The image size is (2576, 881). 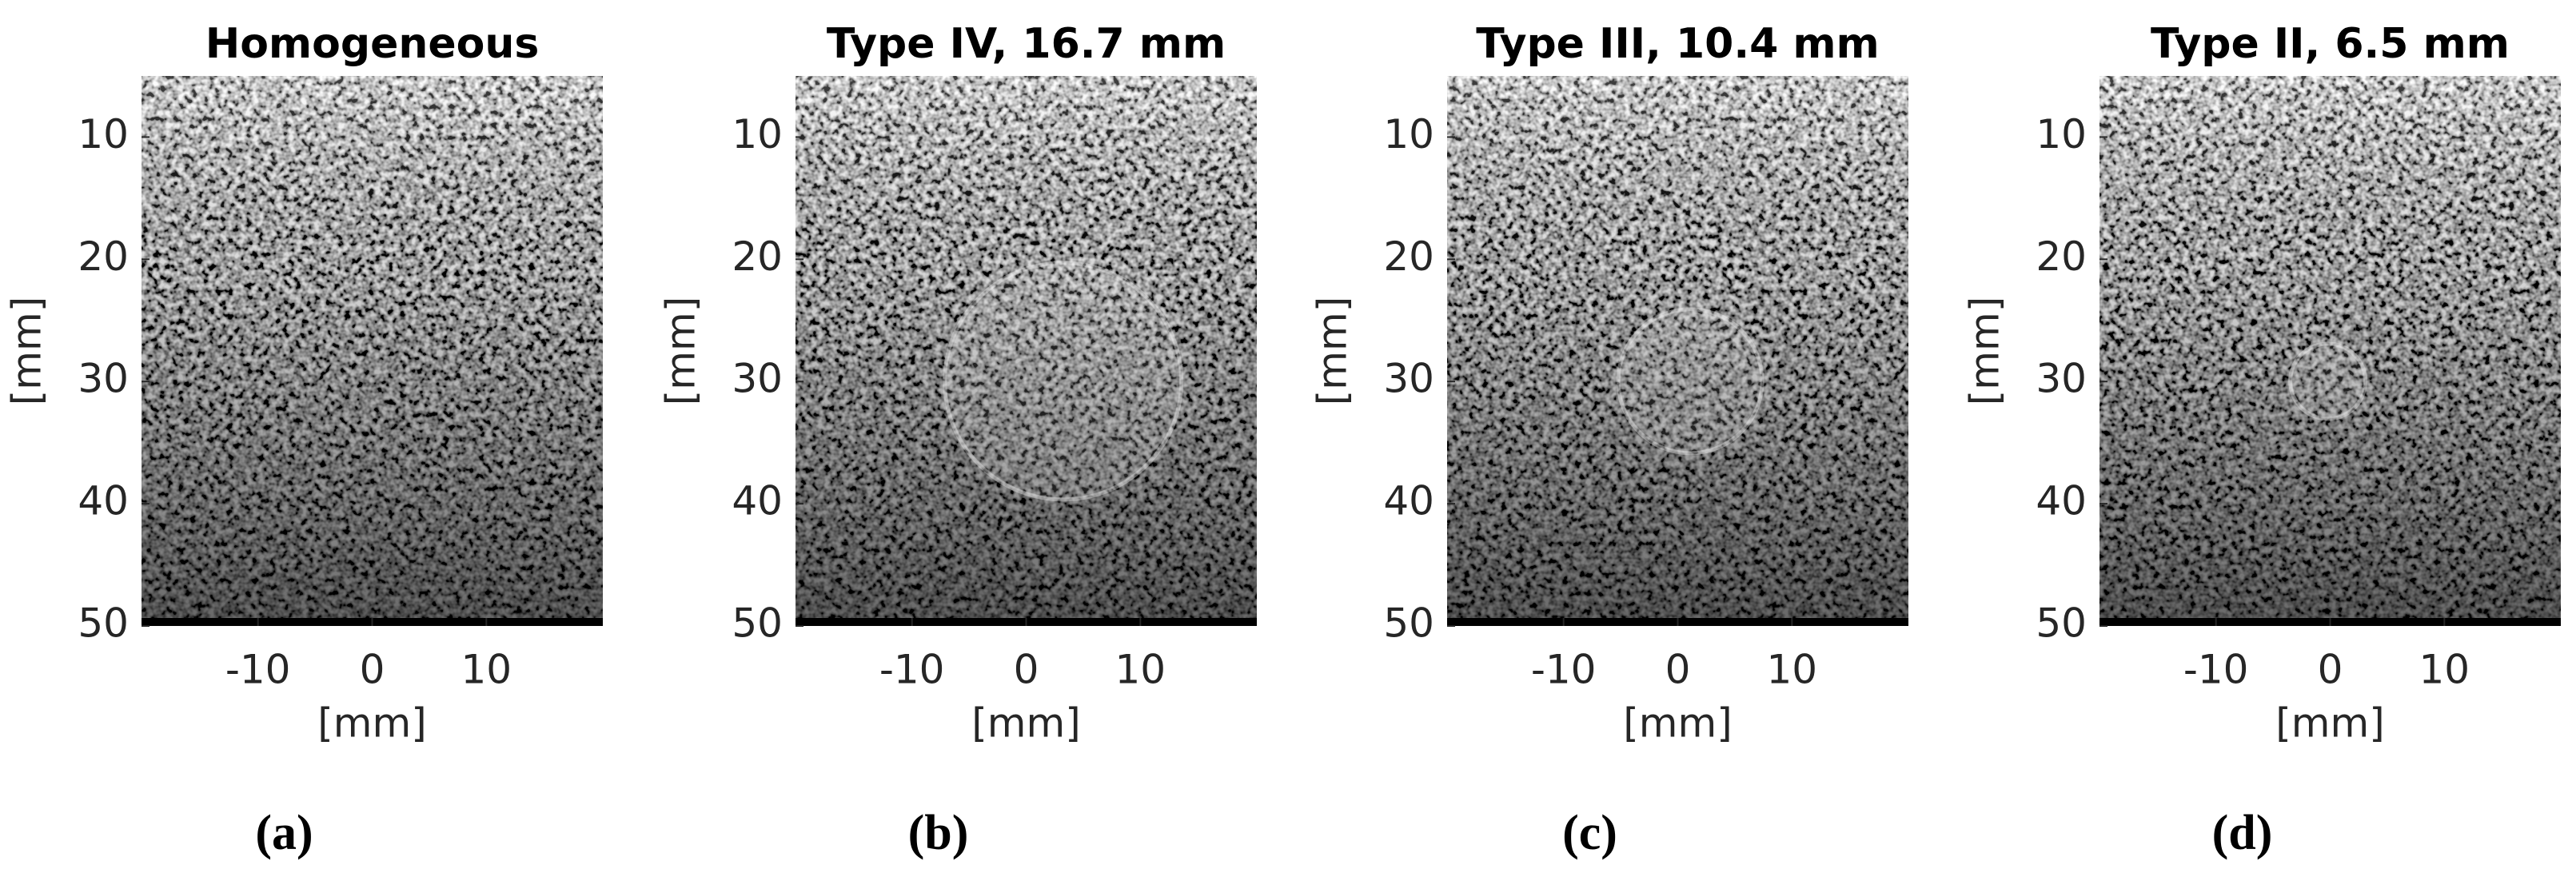 I want to click on panel-title: Type IV, 16.7 mm, so click(x=1026, y=44).